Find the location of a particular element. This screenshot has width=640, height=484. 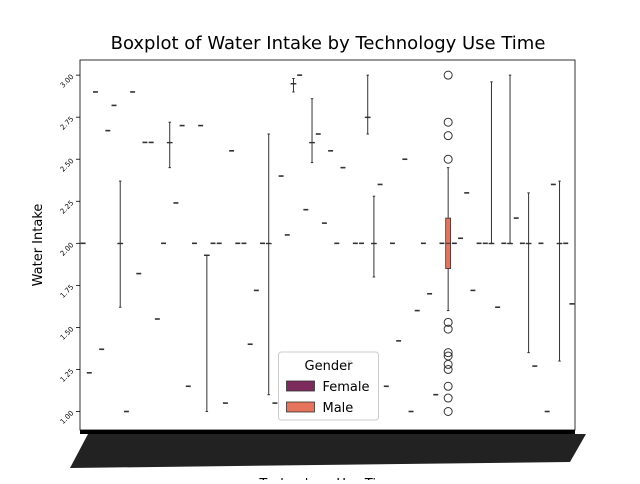

y-tick-label: 2.25 is located at coordinates (67, 207).